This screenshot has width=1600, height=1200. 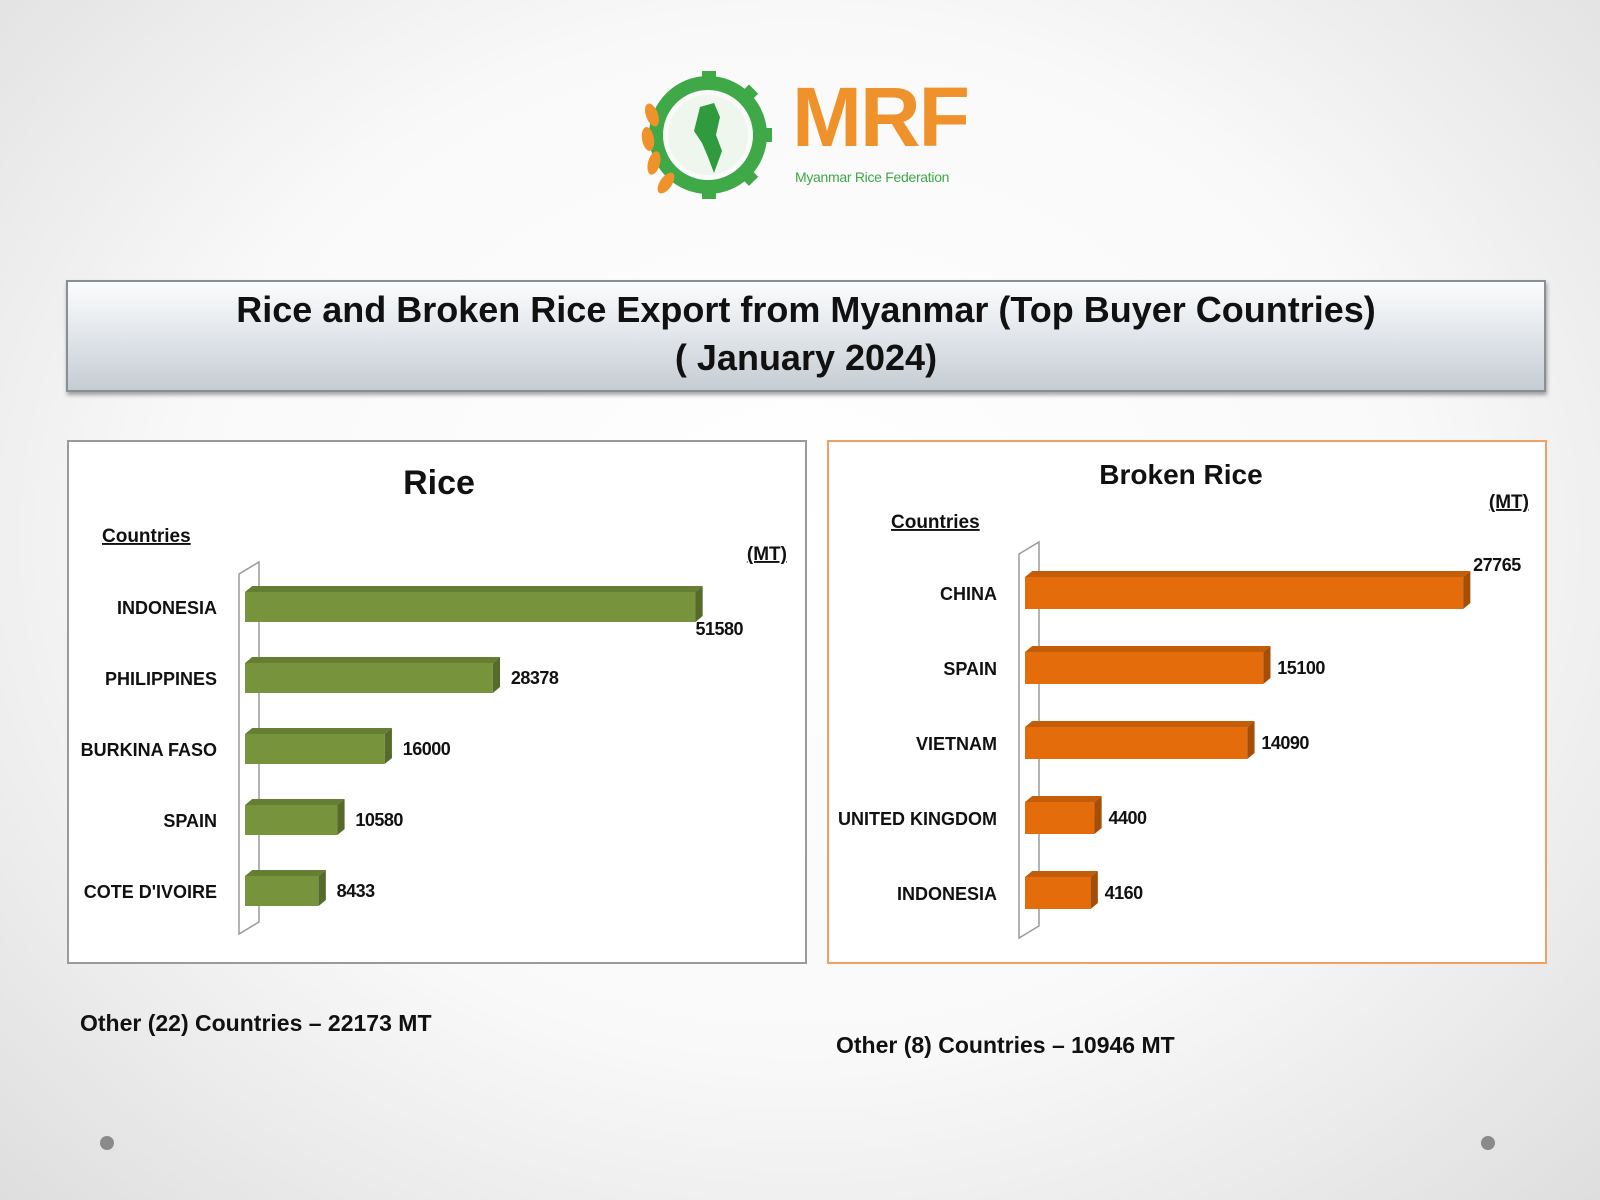 What do you see at coordinates (1180, 474) in the screenshot?
I see `chart-title: Broken Rice` at bounding box center [1180, 474].